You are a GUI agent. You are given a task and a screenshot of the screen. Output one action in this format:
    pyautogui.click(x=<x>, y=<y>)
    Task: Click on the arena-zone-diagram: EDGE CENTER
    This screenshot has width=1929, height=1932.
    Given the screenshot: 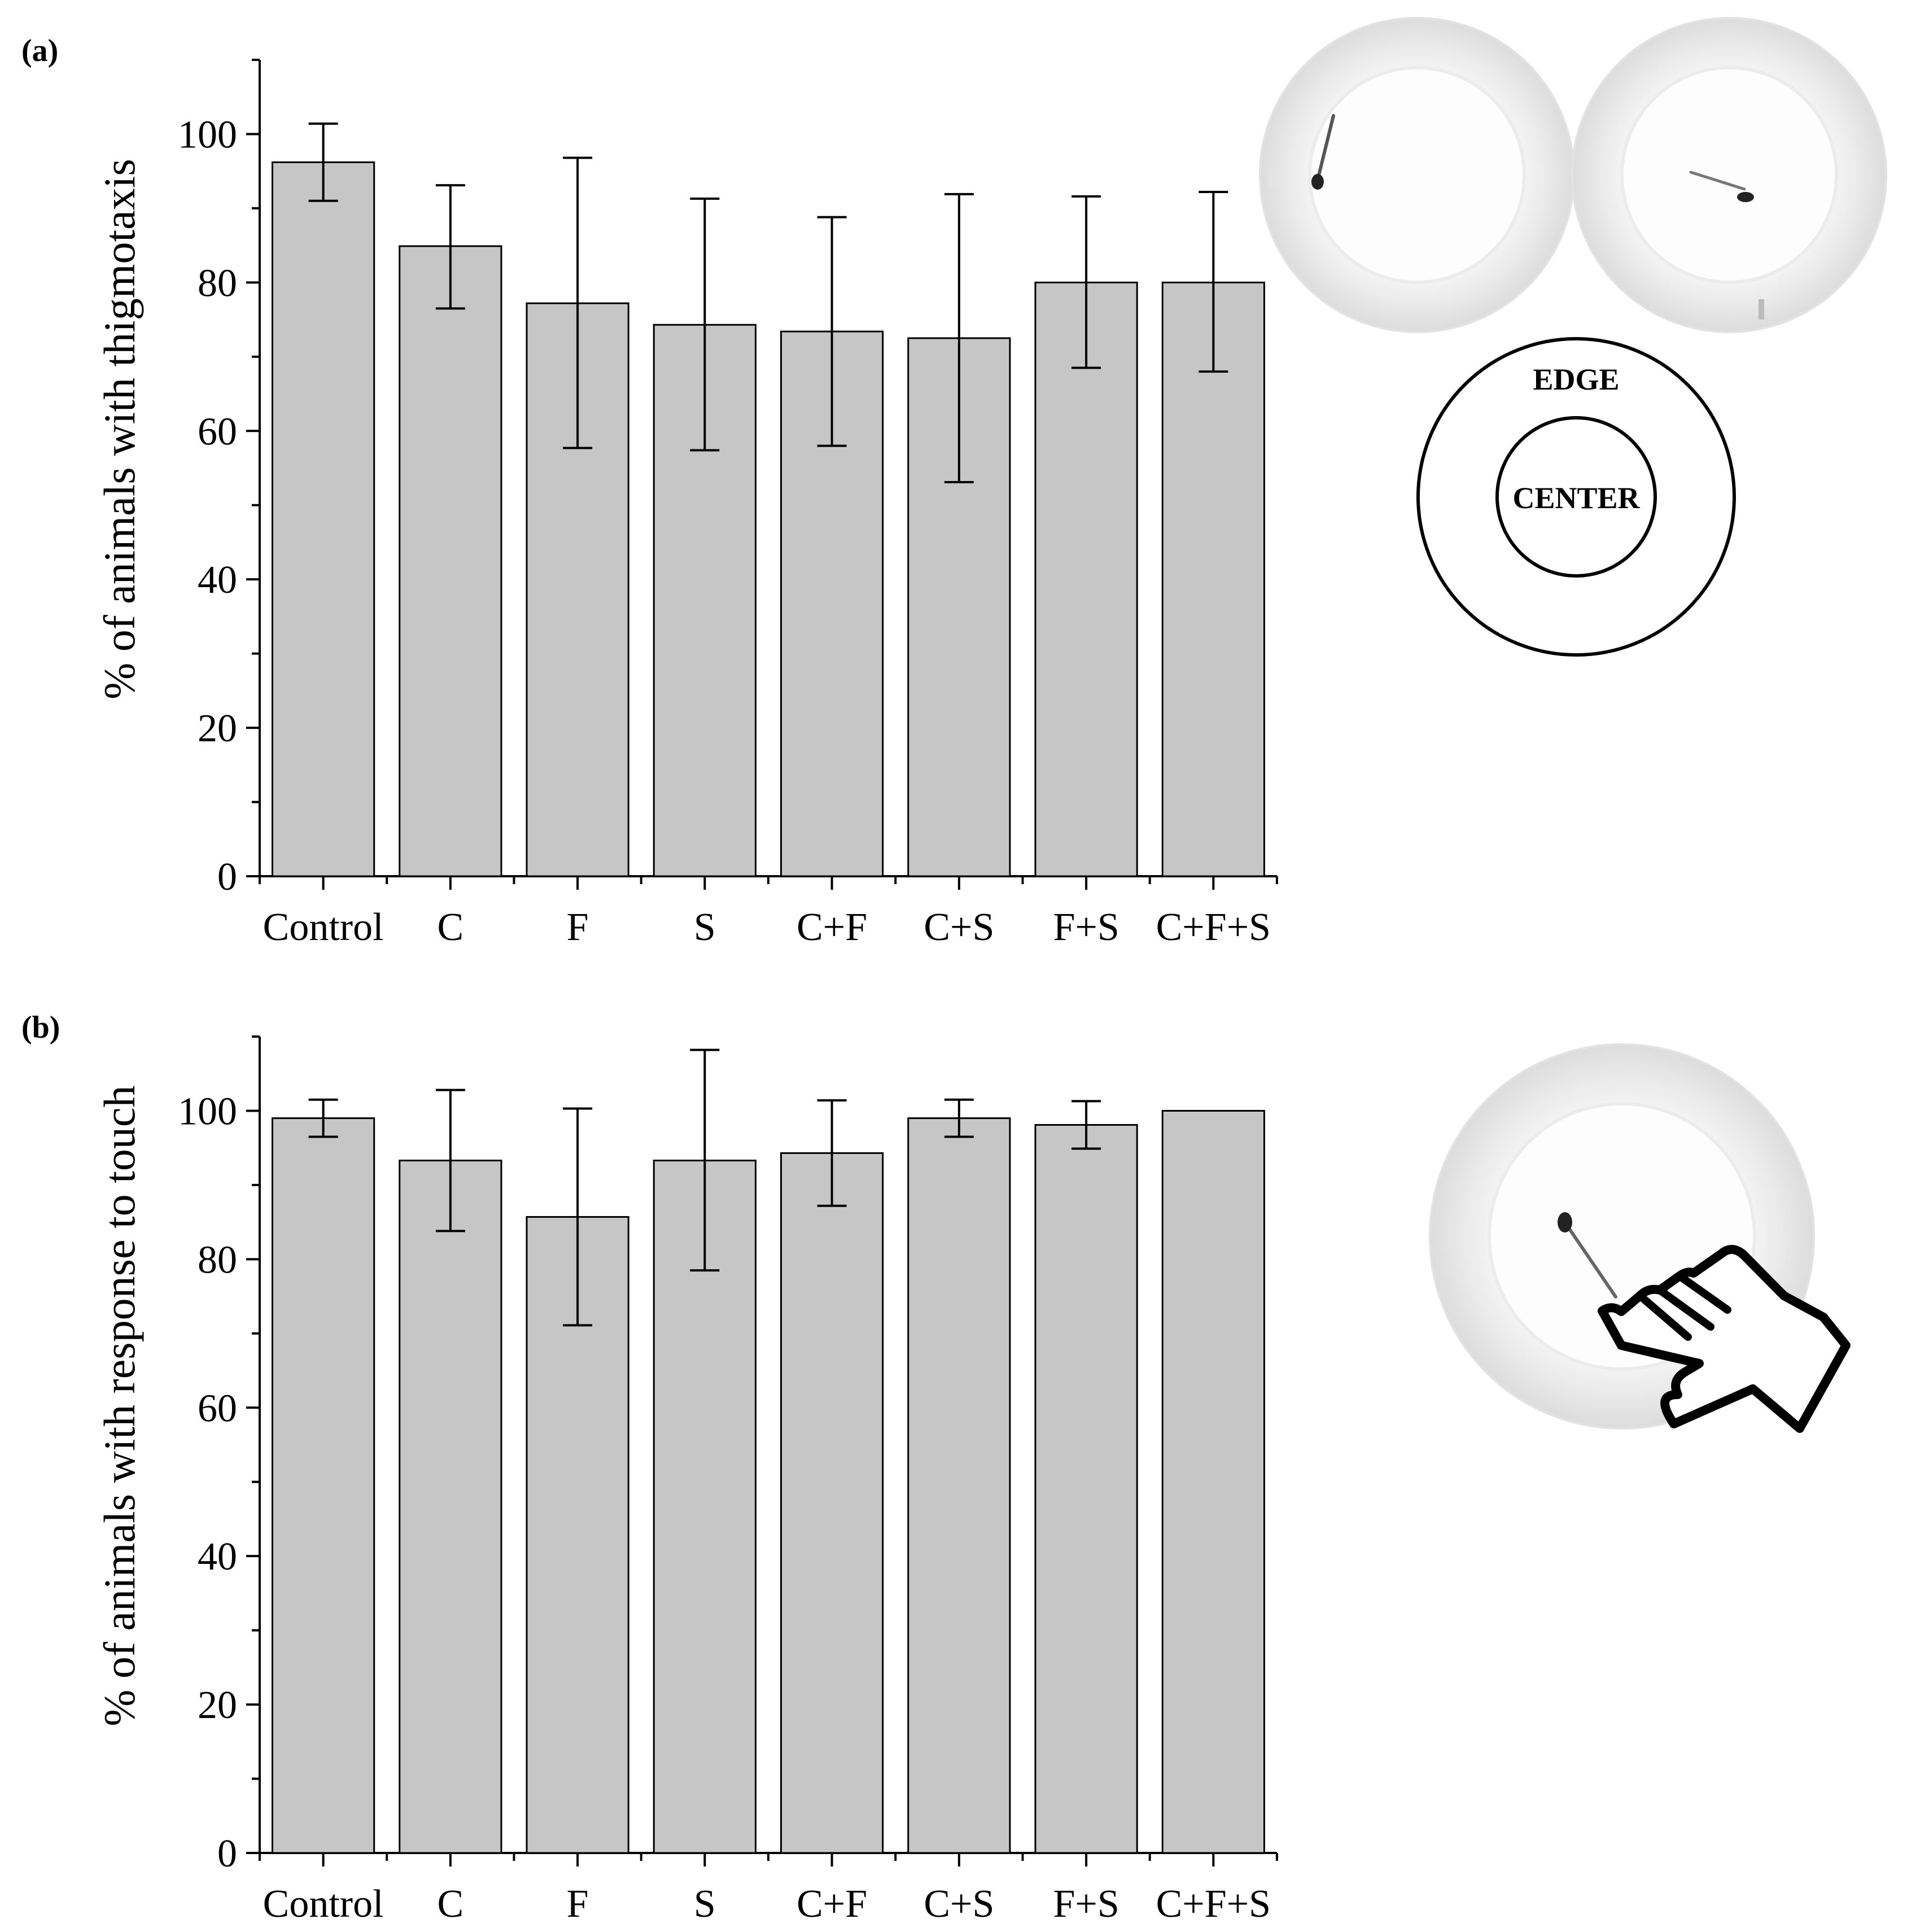 What is the action you would take?
    pyautogui.click(x=1576, y=497)
    